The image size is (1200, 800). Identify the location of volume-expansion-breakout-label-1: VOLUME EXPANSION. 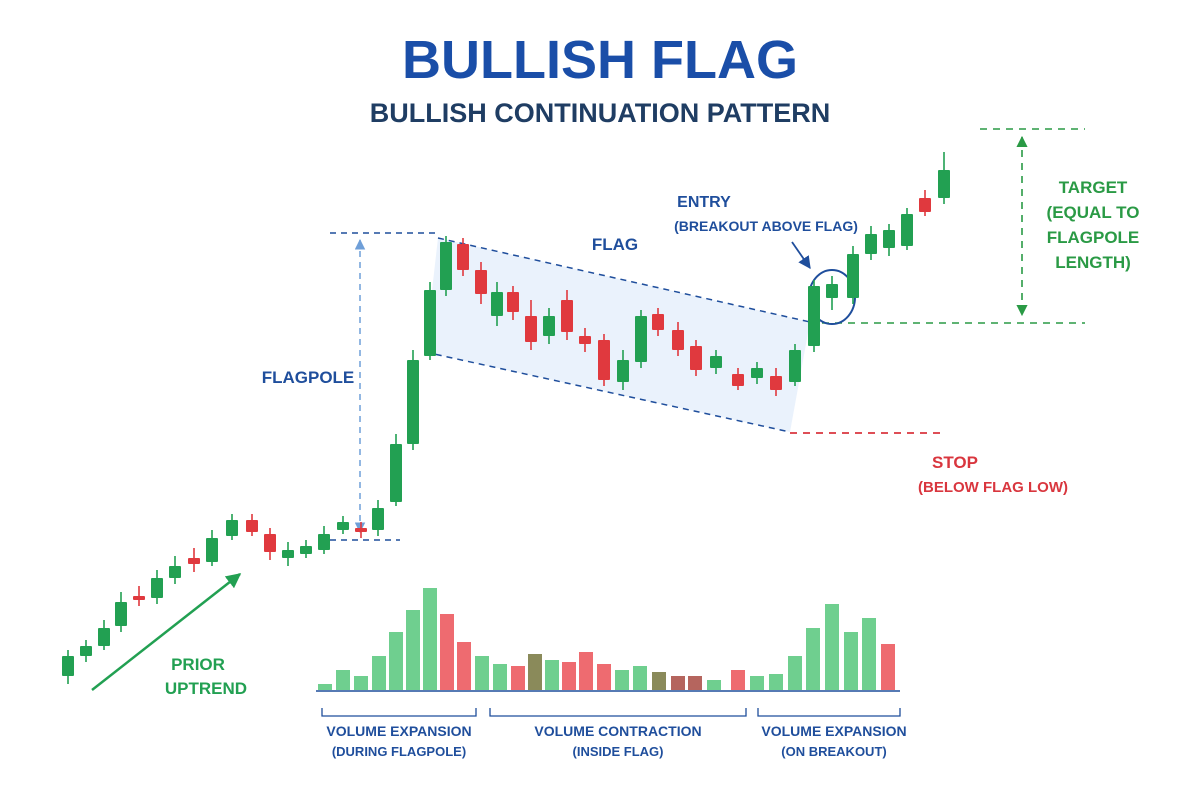
(833, 731).